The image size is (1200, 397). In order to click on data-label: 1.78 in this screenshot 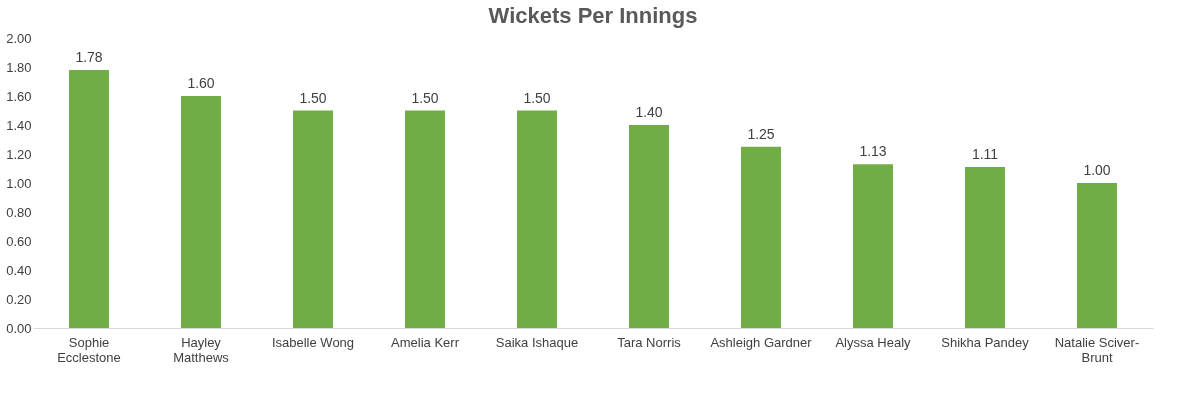, I will do `click(89, 56)`.